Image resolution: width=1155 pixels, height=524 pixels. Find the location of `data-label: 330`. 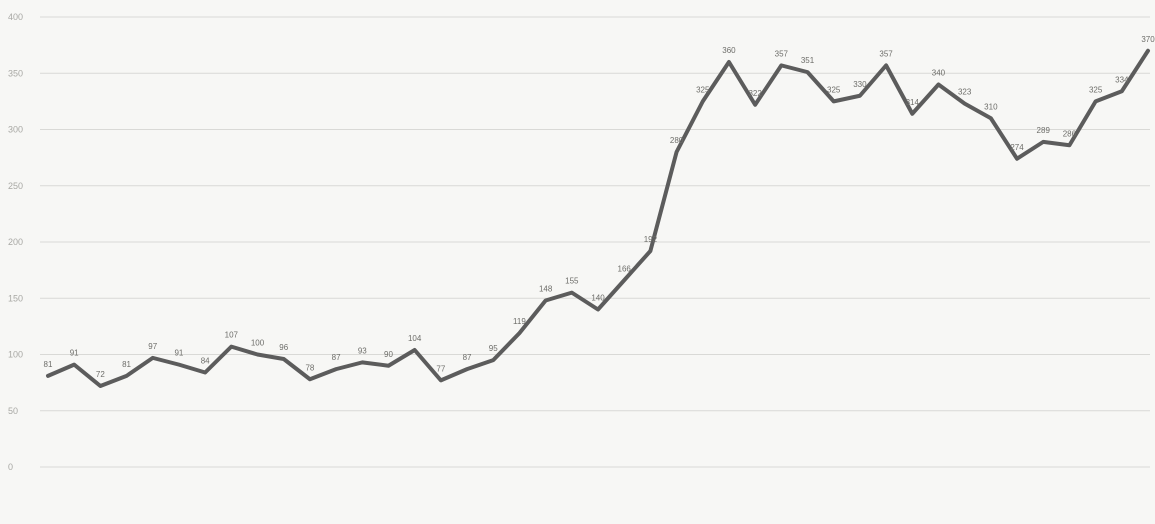

data-label: 330 is located at coordinates (860, 84).